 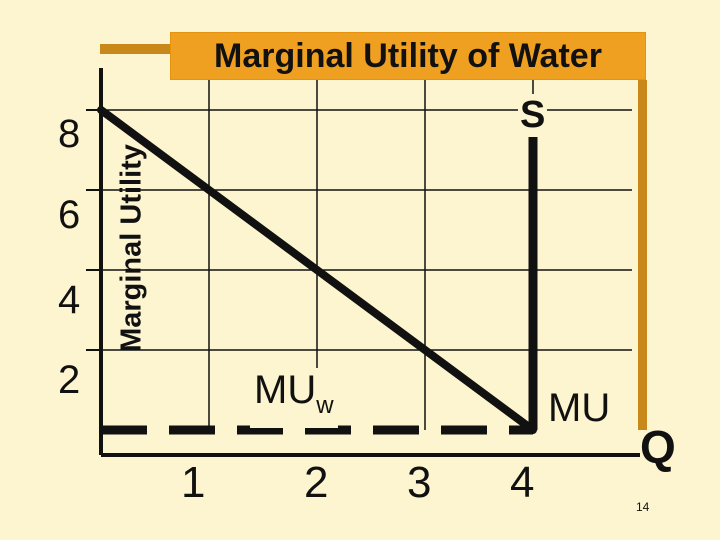 What do you see at coordinates (69, 380) in the screenshot?
I see `y-tick-label-2: 2` at bounding box center [69, 380].